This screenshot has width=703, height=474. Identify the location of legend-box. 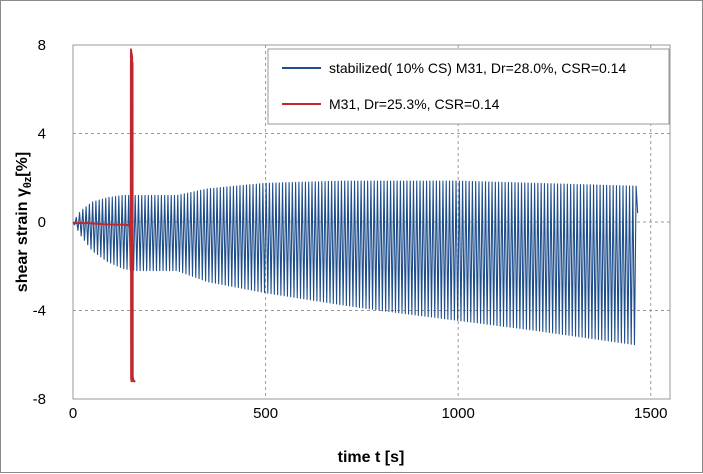
(468, 86).